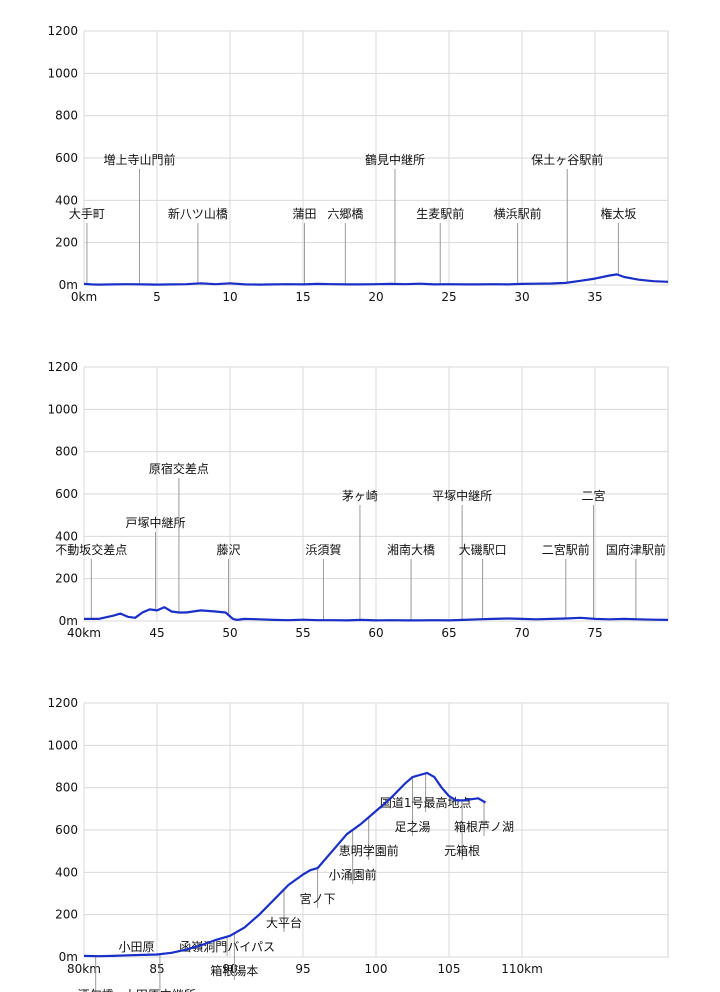 This screenshot has width=720, height=992. I want to click on x-tick-label: 105, so click(449, 969).